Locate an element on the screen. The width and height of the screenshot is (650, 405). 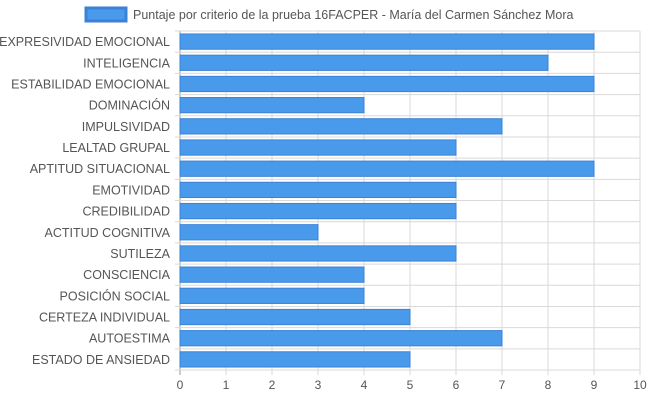
y-tick-label: ESTADO DE ANSIEDAD is located at coordinates (101, 360).